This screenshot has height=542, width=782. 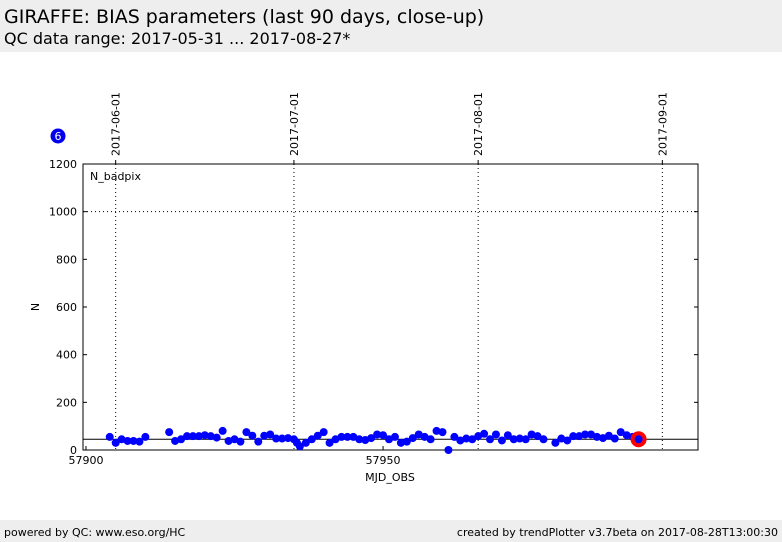 I want to click on y-tick-label: 400, so click(x=66, y=355).